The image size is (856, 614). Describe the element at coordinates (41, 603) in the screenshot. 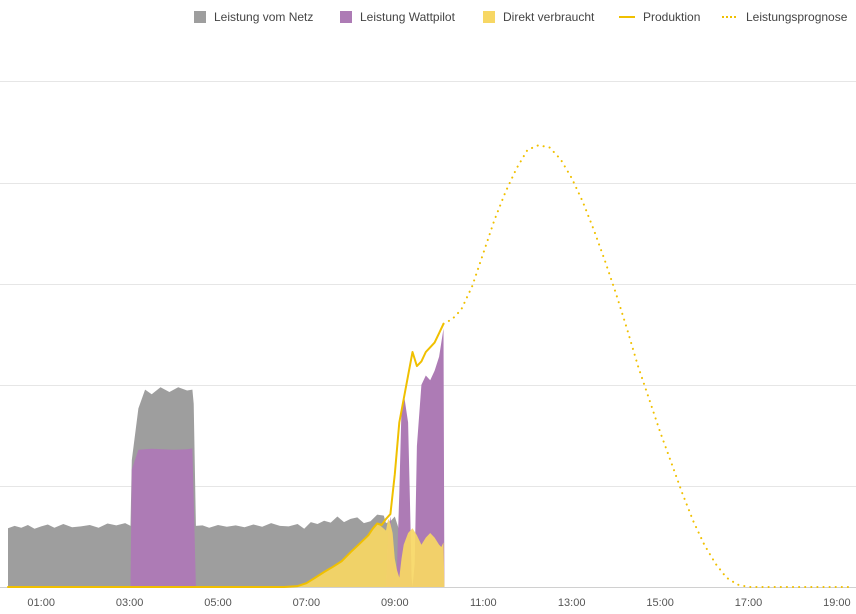

I see `x-tick-label: 01:00` at that location.